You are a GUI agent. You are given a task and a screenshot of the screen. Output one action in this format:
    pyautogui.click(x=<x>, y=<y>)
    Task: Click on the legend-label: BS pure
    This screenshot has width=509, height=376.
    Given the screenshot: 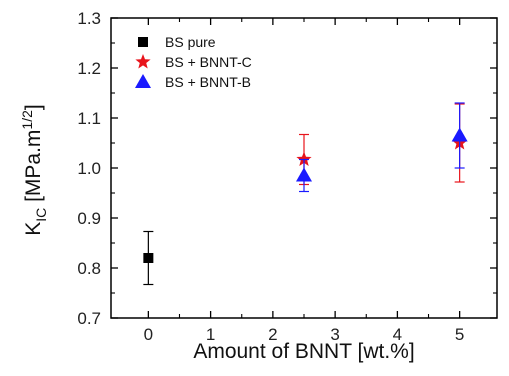 What is the action you would take?
    pyautogui.click(x=190, y=42)
    